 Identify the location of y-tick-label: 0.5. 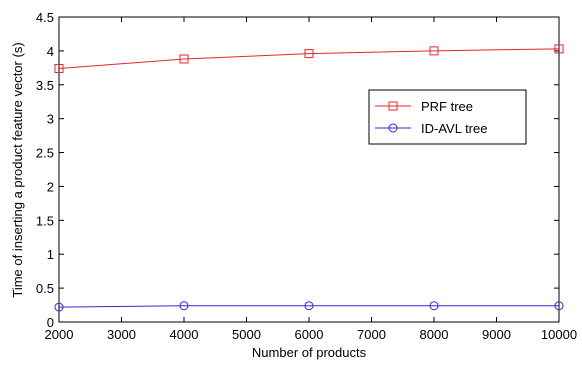
(45, 288).